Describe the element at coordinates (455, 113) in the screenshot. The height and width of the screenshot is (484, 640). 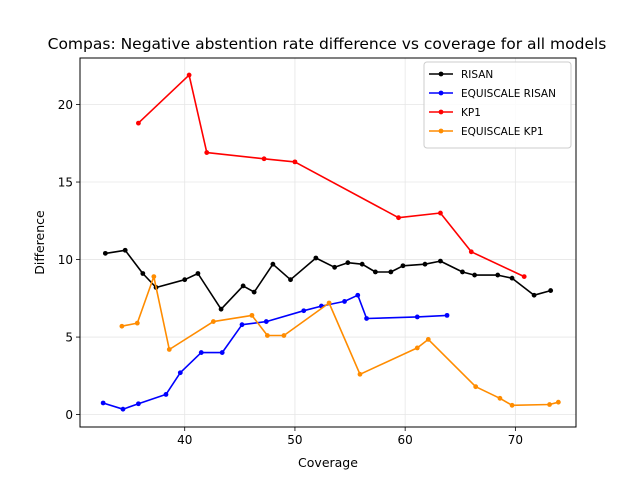
I see `legend-item-kp1: KP1` at that location.